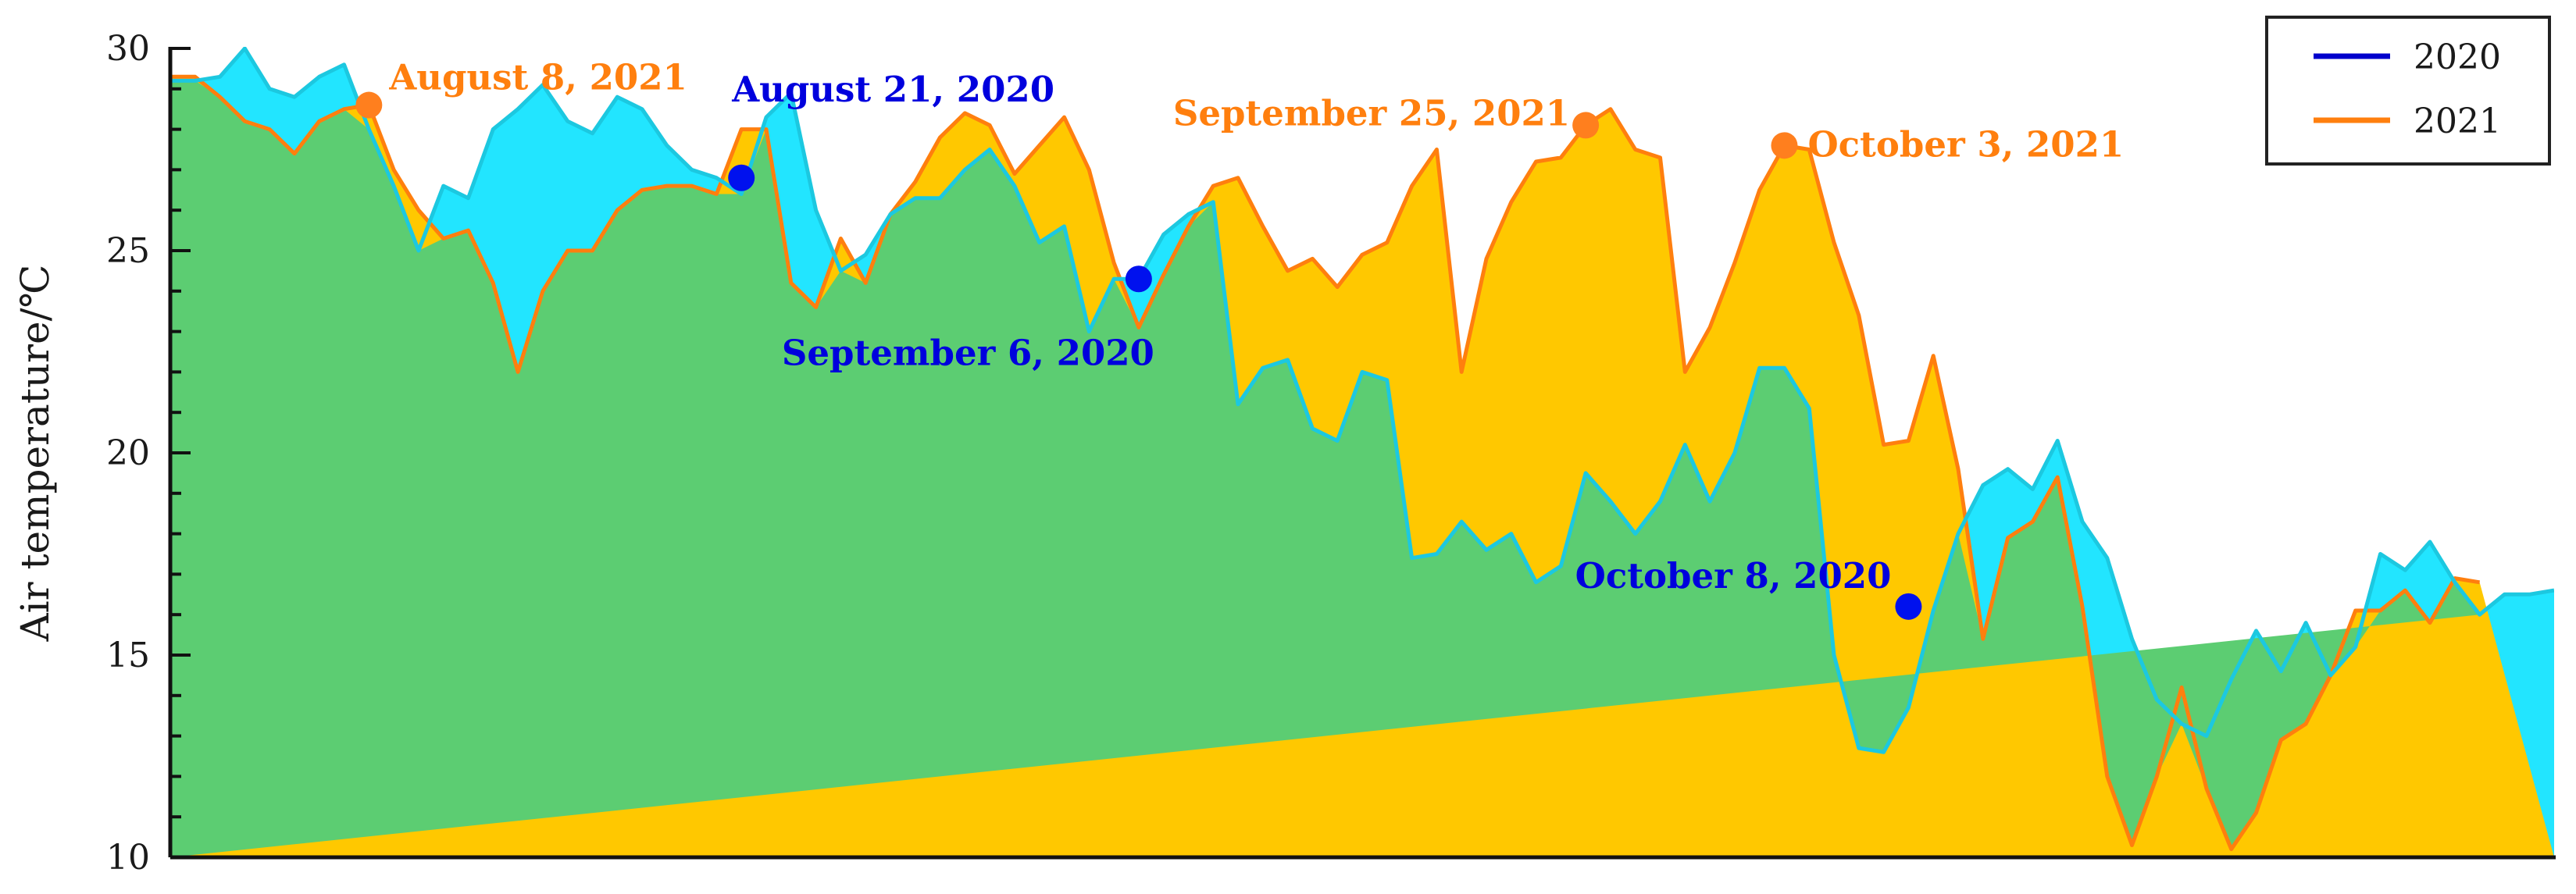 This screenshot has width=2576, height=894. What do you see at coordinates (892, 89) in the screenshot?
I see `annotation-label: August 21, 2020` at bounding box center [892, 89].